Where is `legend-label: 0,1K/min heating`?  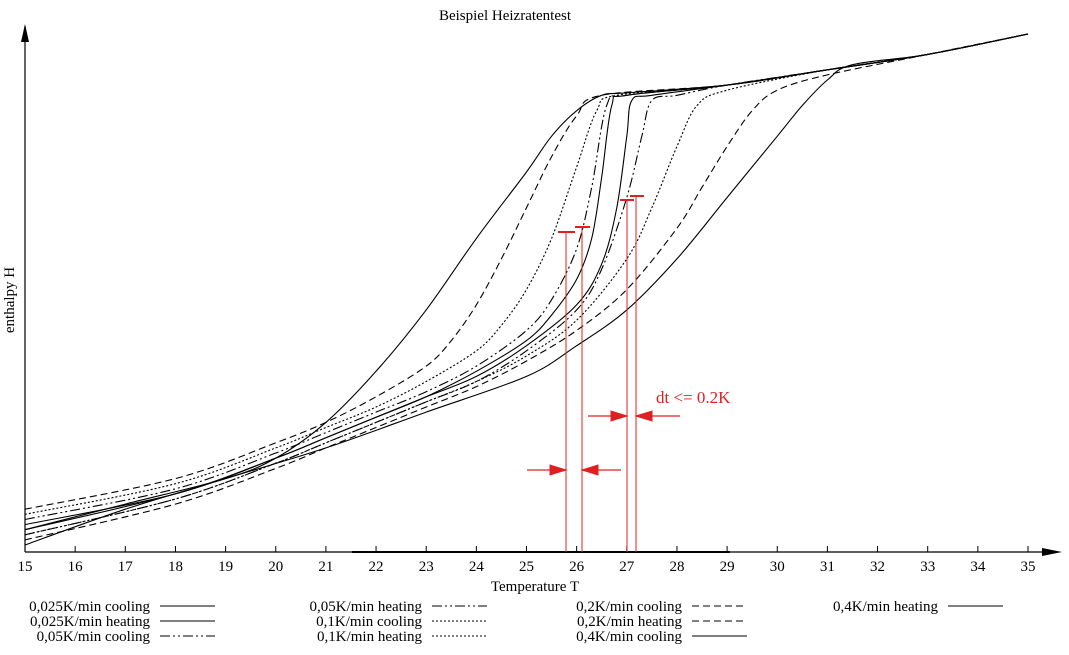
legend-label: 0,1K/min heating is located at coordinates (369, 637).